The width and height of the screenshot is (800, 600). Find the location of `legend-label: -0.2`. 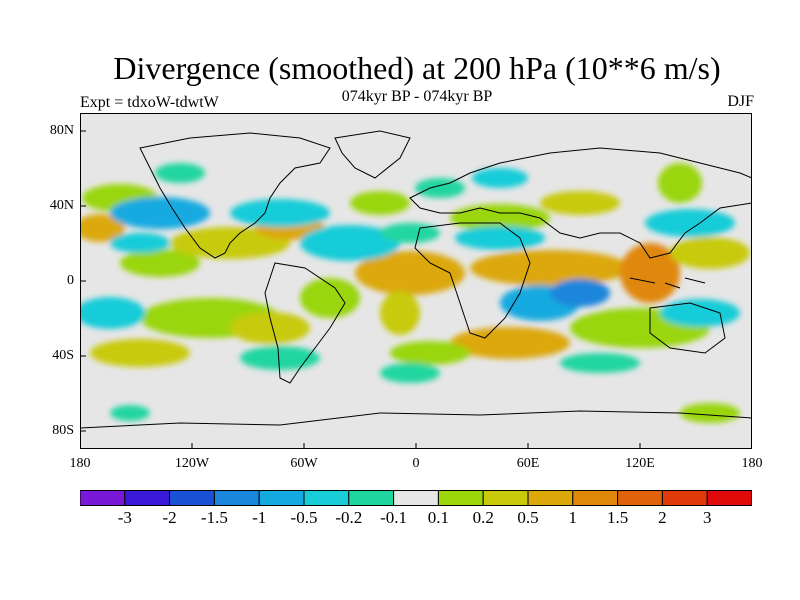

legend-label: -0.2 is located at coordinates (349, 517).